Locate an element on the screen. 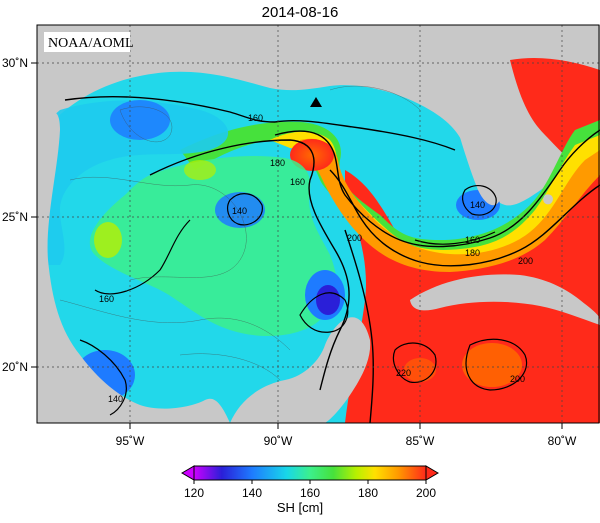  x-tick: 85˚W is located at coordinates (420, 441).